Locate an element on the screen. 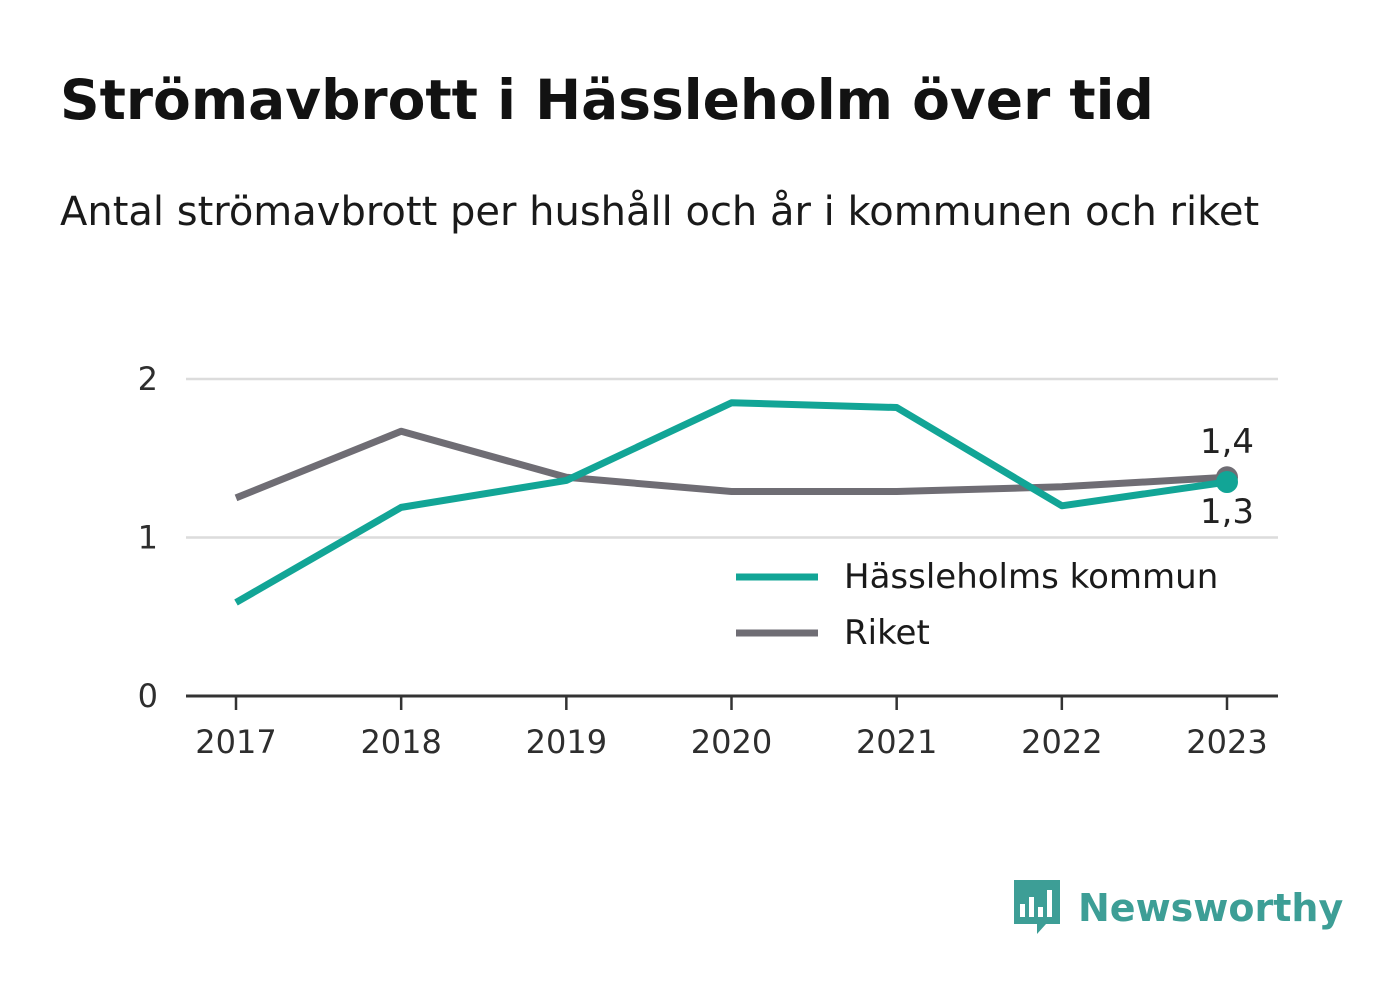 This screenshot has width=1382, height=999. y-tick-label: 0 is located at coordinates (148, 696).